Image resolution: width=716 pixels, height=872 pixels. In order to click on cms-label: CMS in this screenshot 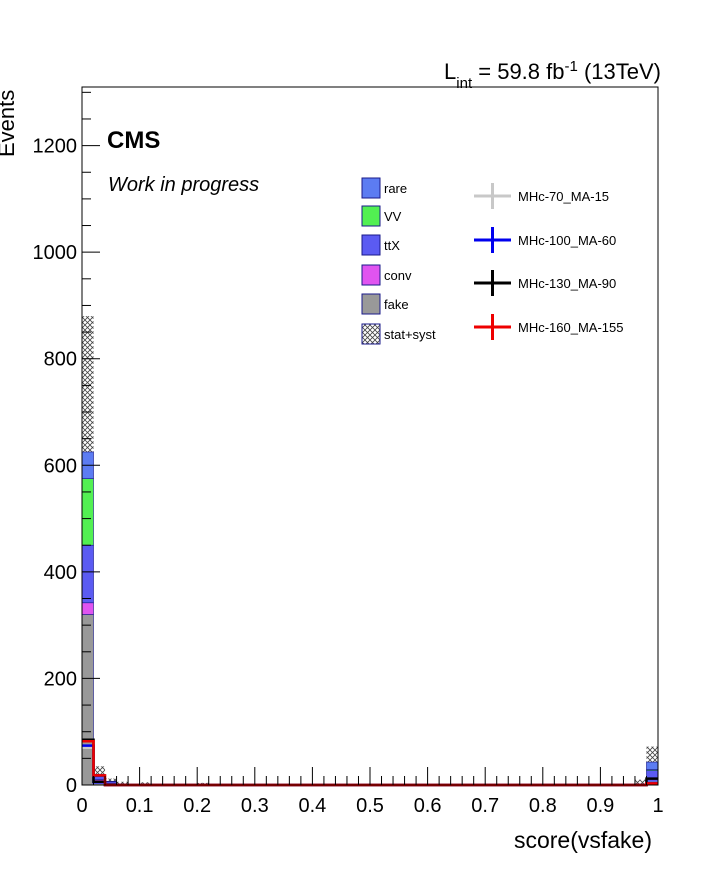, I will do `click(133, 140)`.